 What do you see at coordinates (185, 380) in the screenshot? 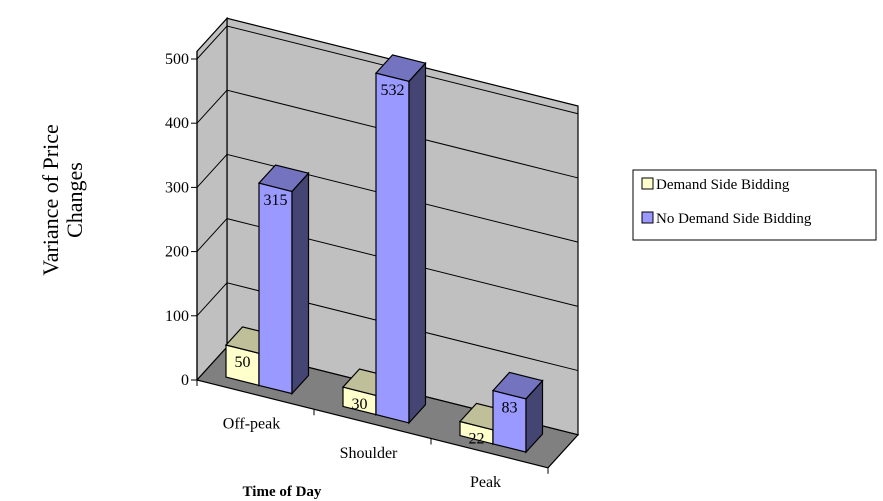
I see `y-tick-label: 0` at bounding box center [185, 380].